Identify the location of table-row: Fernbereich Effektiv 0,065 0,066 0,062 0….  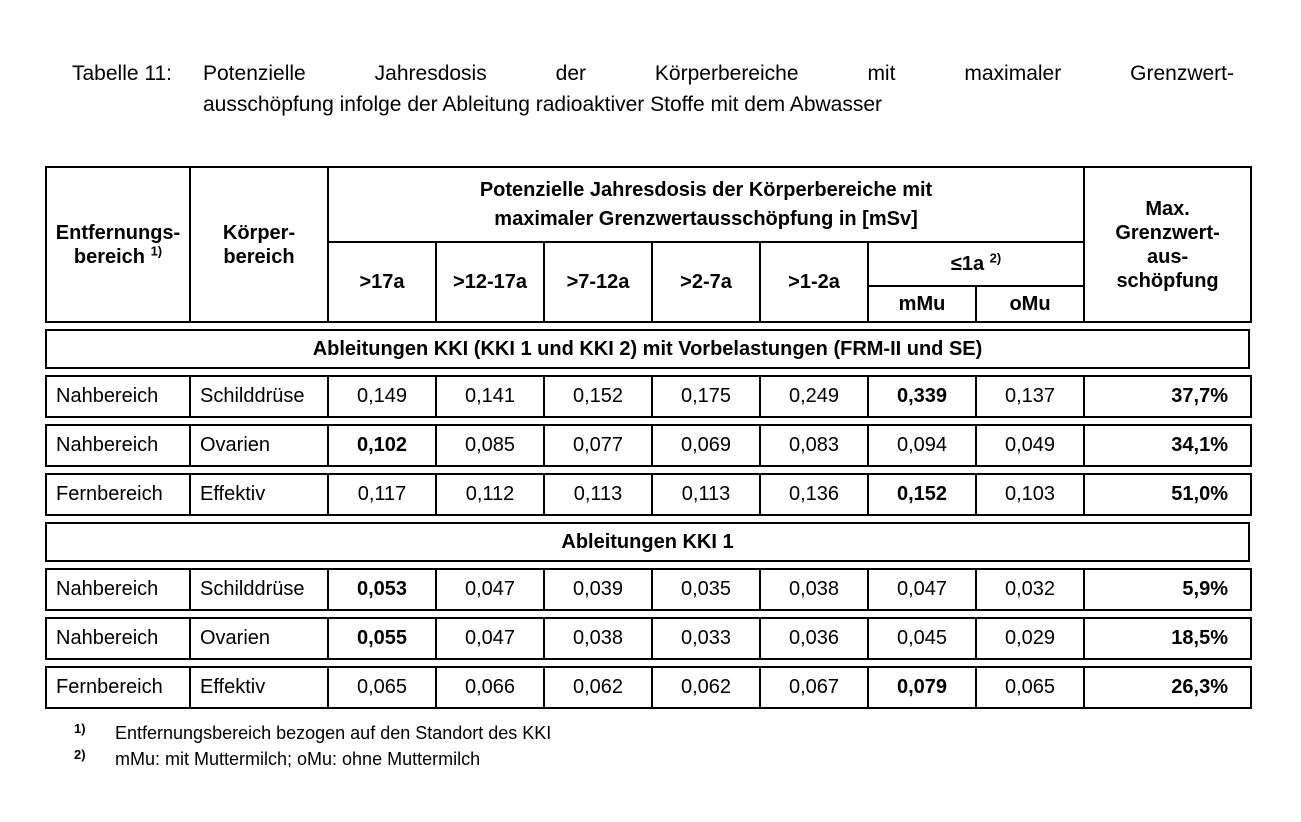
(648, 687).